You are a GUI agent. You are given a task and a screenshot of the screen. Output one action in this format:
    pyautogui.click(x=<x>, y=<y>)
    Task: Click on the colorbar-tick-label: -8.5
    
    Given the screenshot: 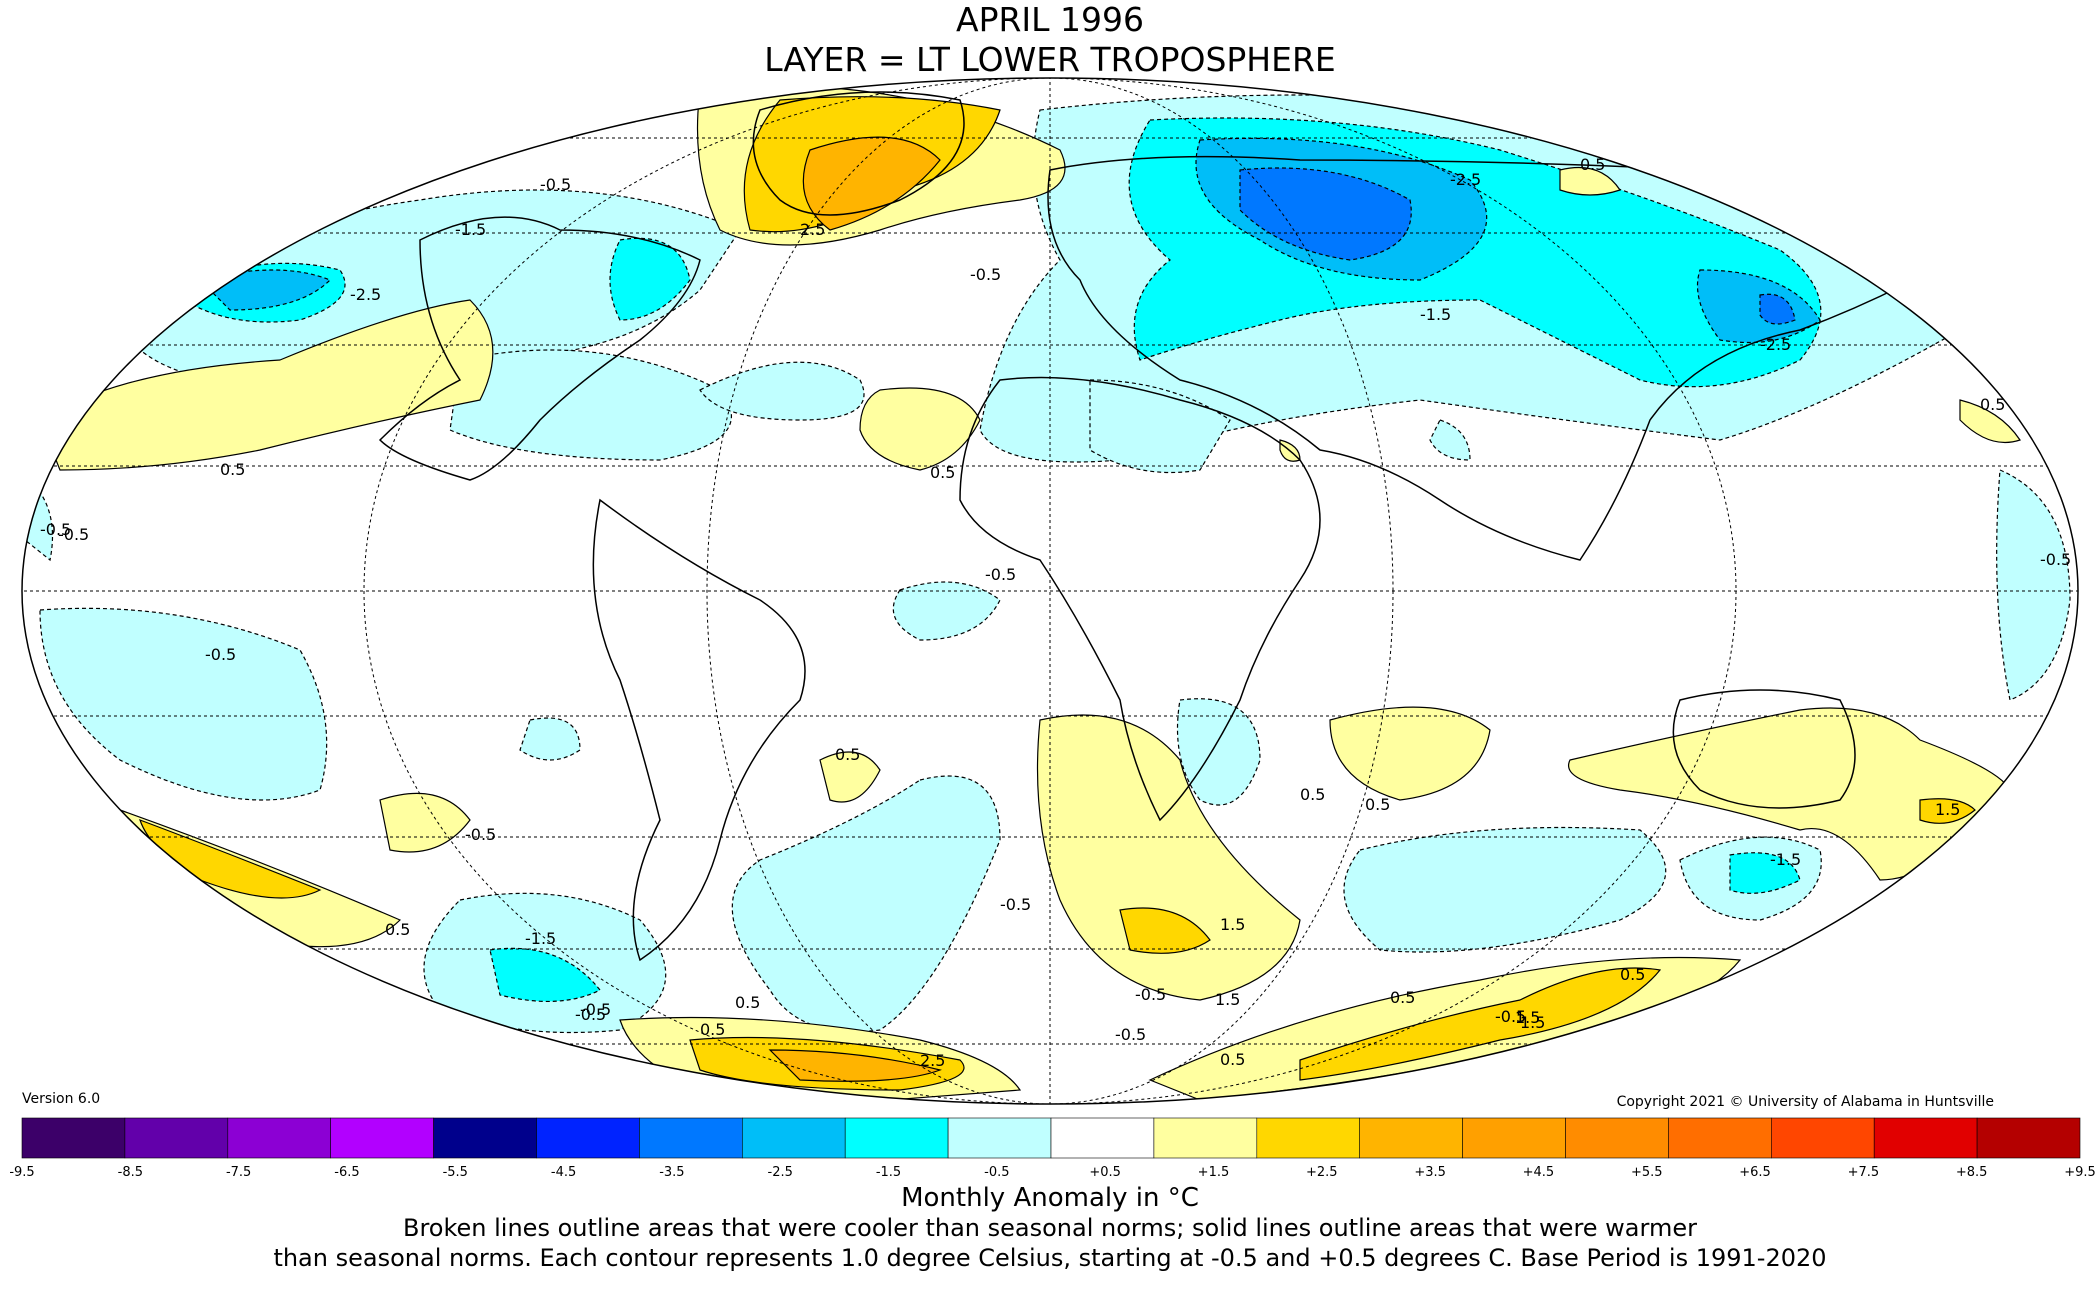 What is the action you would take?
    pyautogui.click(x=130, y=1172)
    